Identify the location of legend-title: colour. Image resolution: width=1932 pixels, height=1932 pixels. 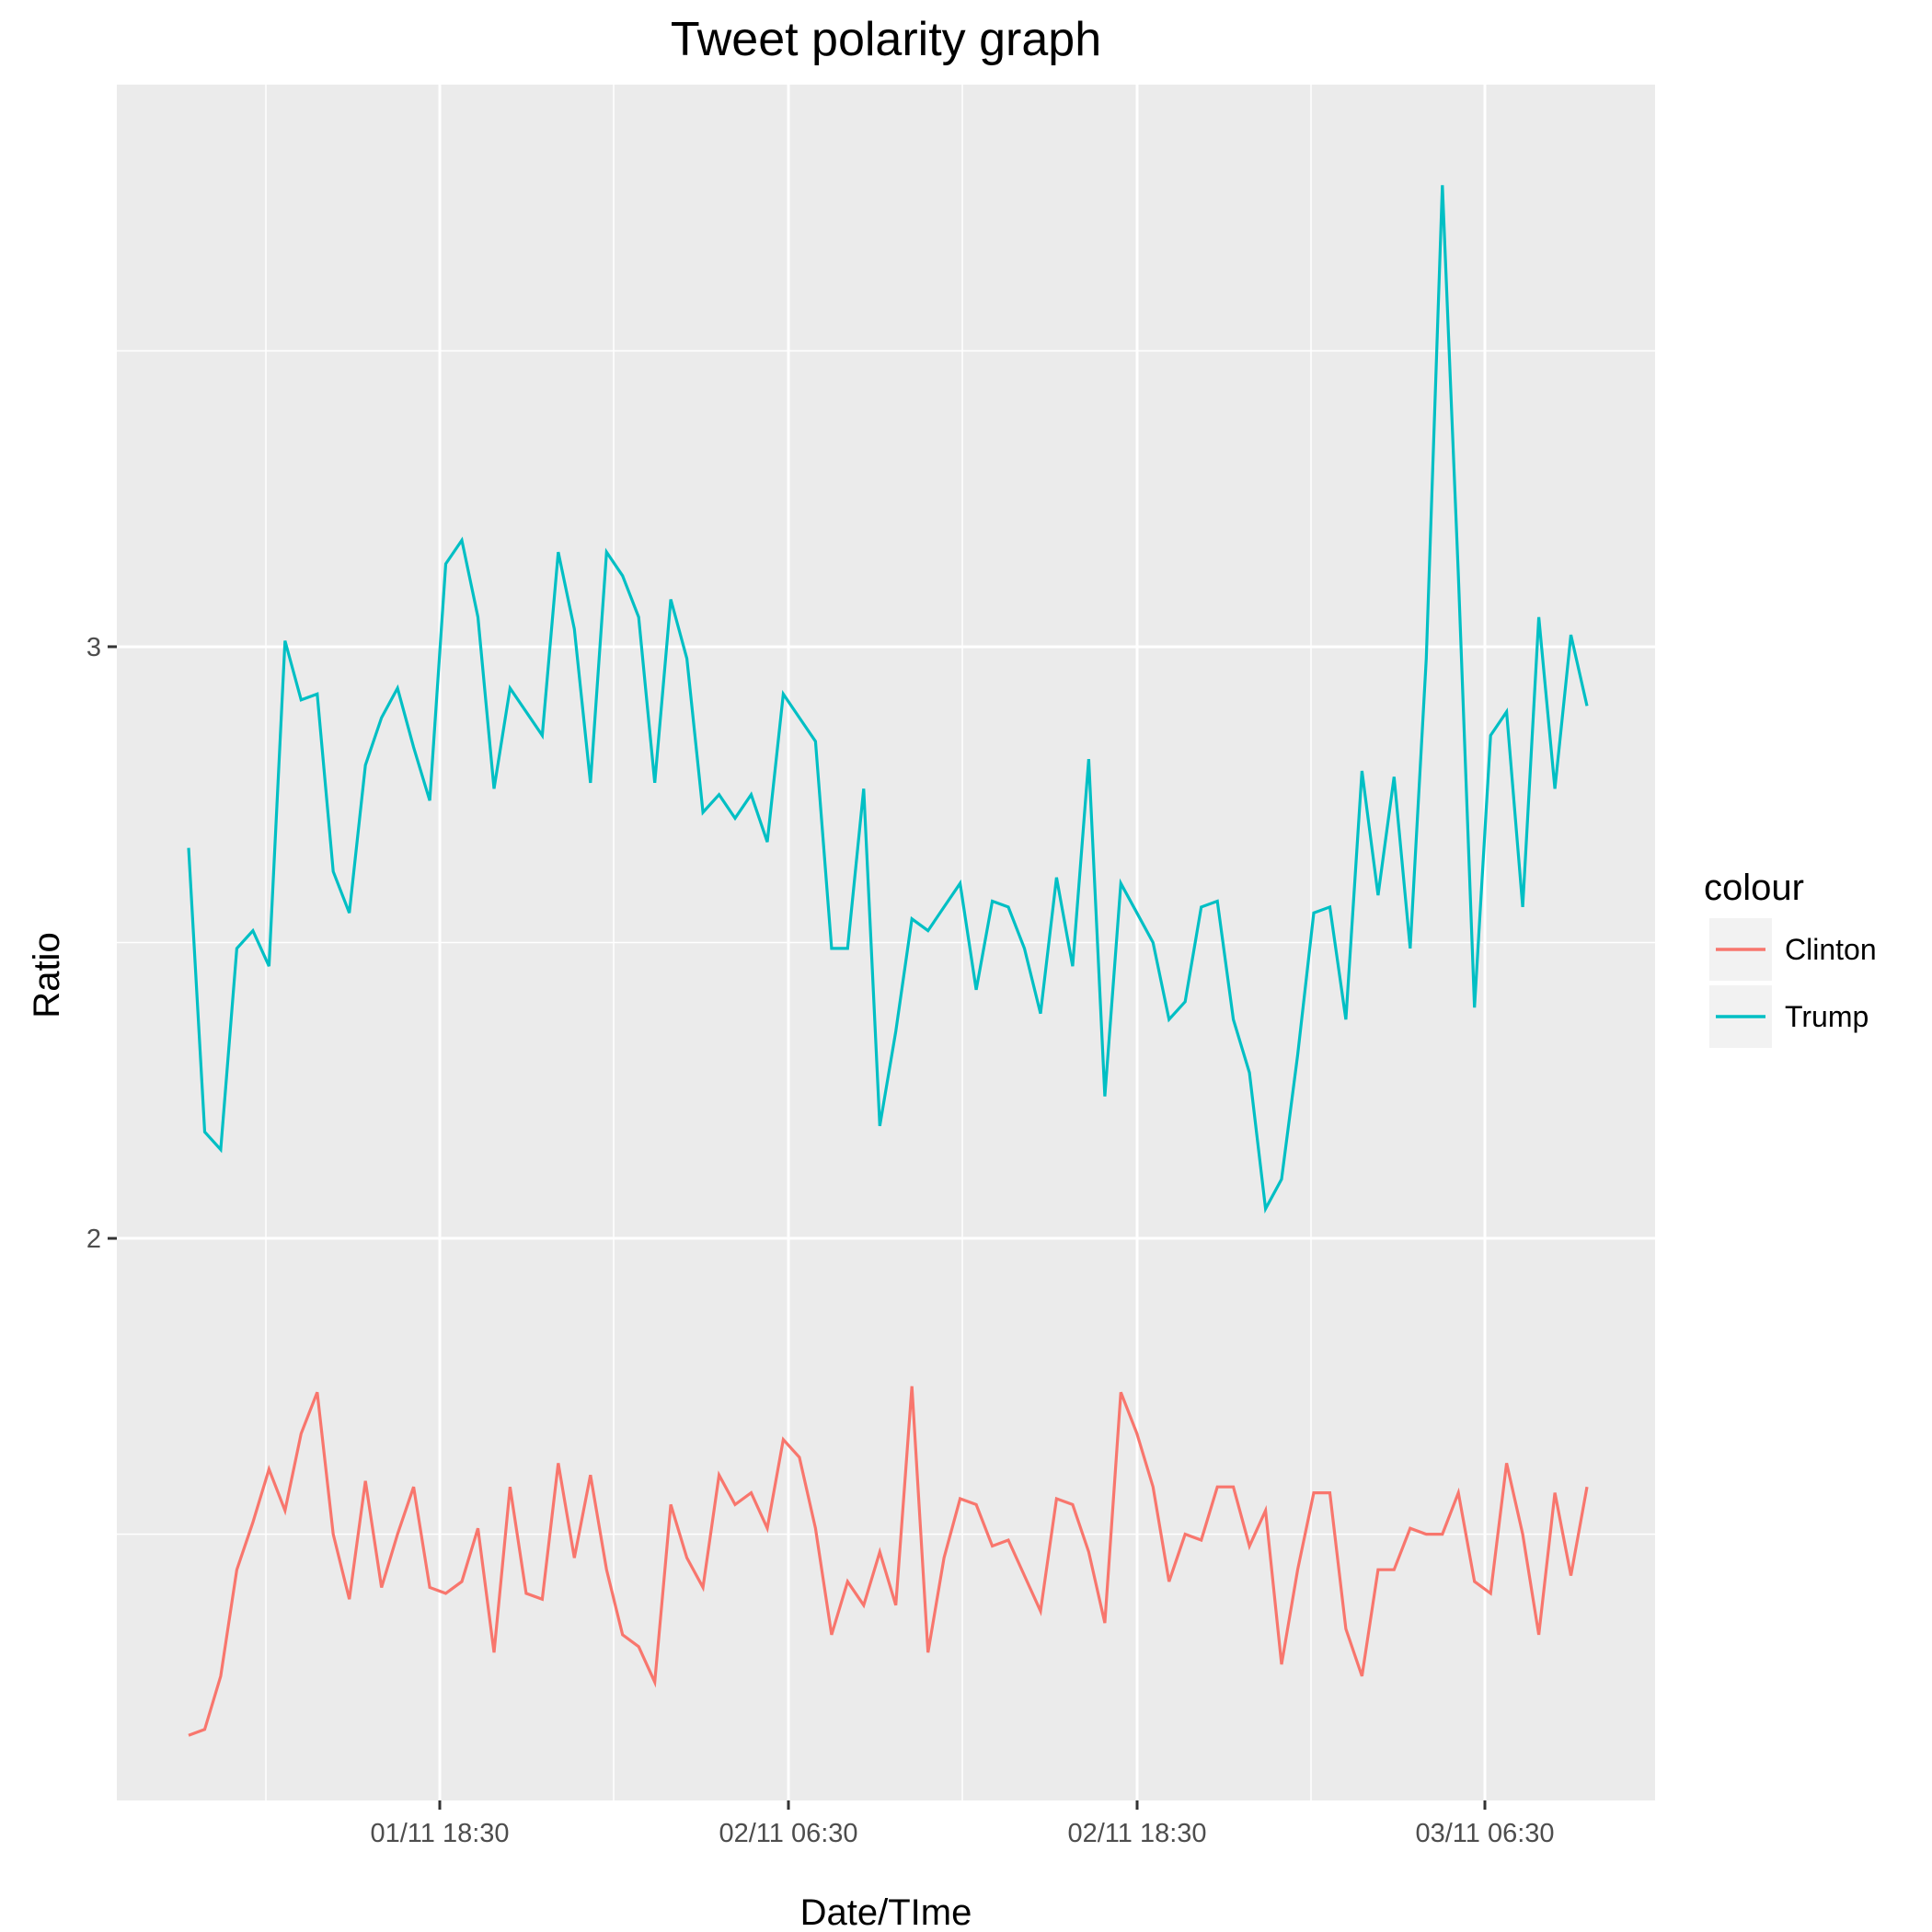
(1754, 888).